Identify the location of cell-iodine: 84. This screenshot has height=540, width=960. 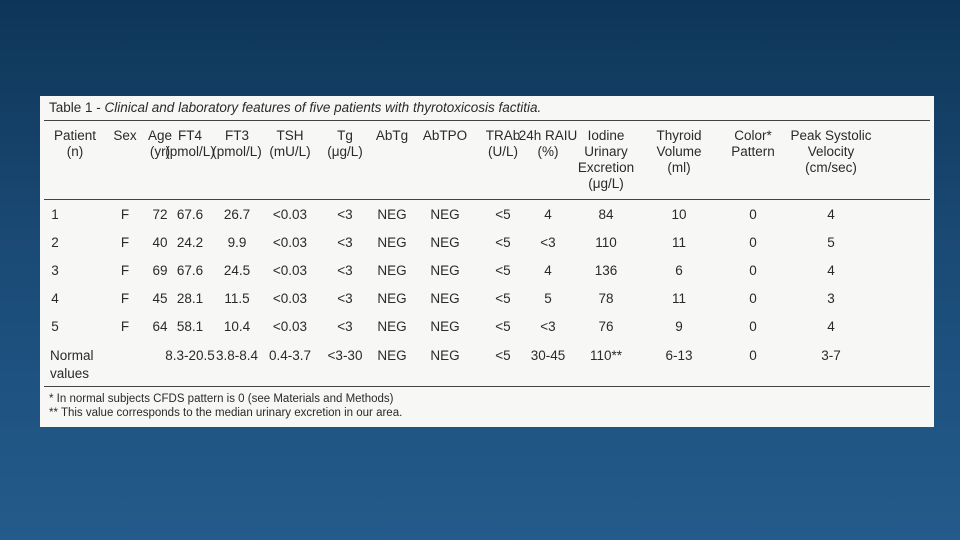
(606, 214).